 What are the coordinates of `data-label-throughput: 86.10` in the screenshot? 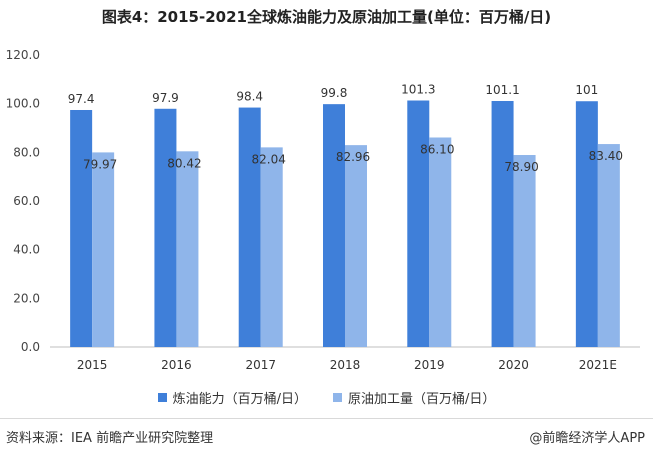 It's located at (437, 149).